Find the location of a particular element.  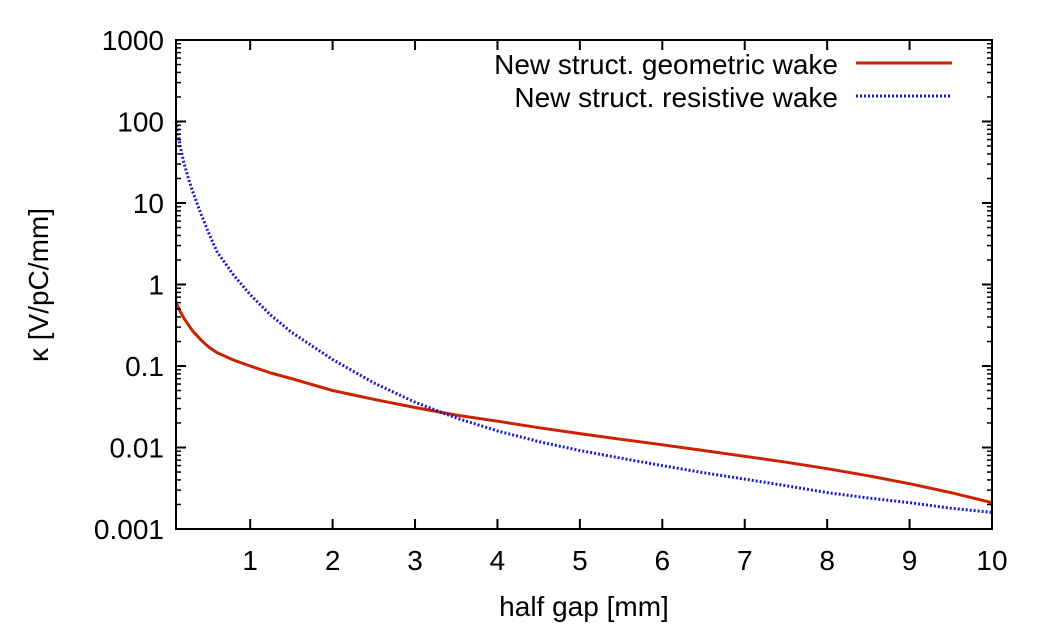

x-tick-label: 3 is located at coordinates (415, 560).